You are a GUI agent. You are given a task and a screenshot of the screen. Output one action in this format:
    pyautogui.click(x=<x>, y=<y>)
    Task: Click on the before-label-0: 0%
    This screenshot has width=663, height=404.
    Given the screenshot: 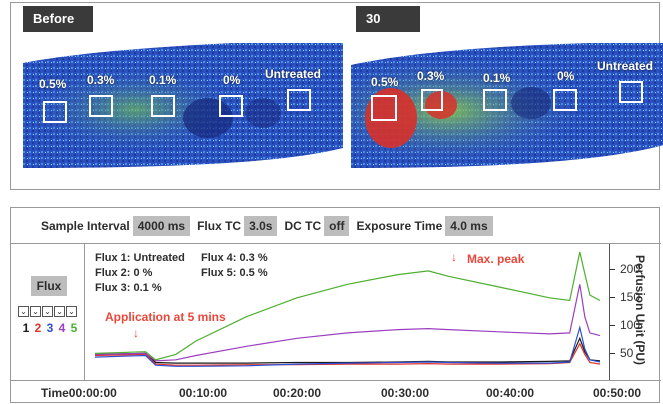 What is the action you would take?
    pyautogui.click(x=232, y=80)
    